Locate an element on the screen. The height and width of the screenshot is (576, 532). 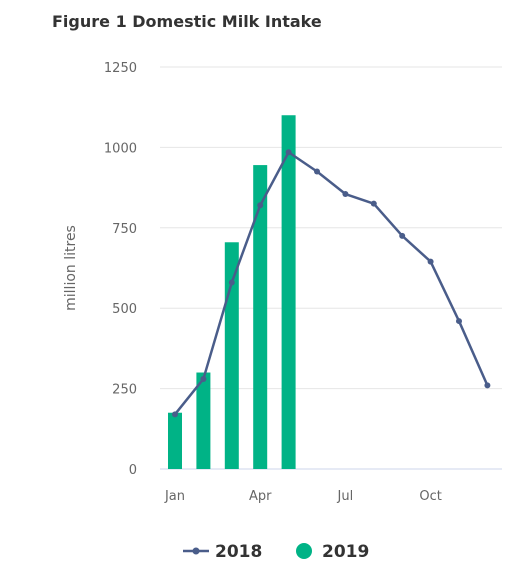
legend-label-2019: 2019 is located at coordinates (345, 552).